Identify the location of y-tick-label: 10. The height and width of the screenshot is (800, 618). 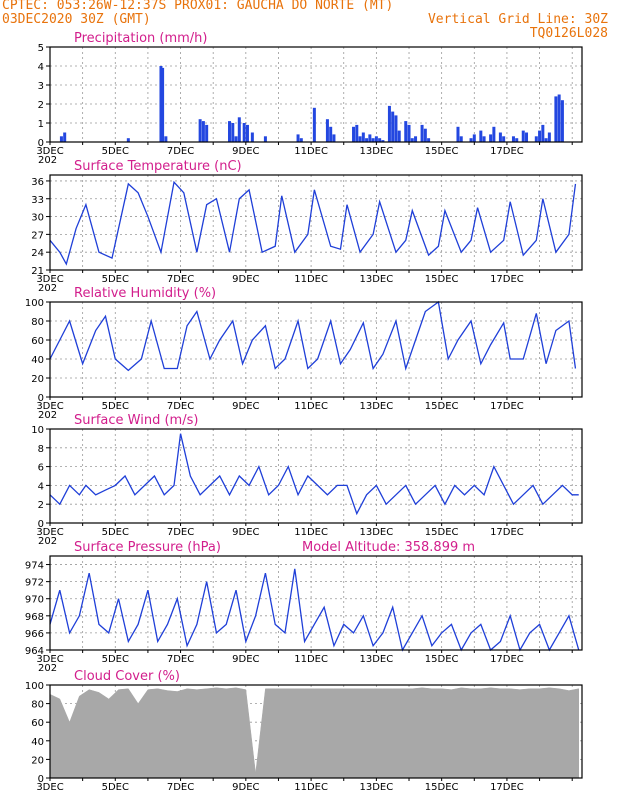
(37, 430).